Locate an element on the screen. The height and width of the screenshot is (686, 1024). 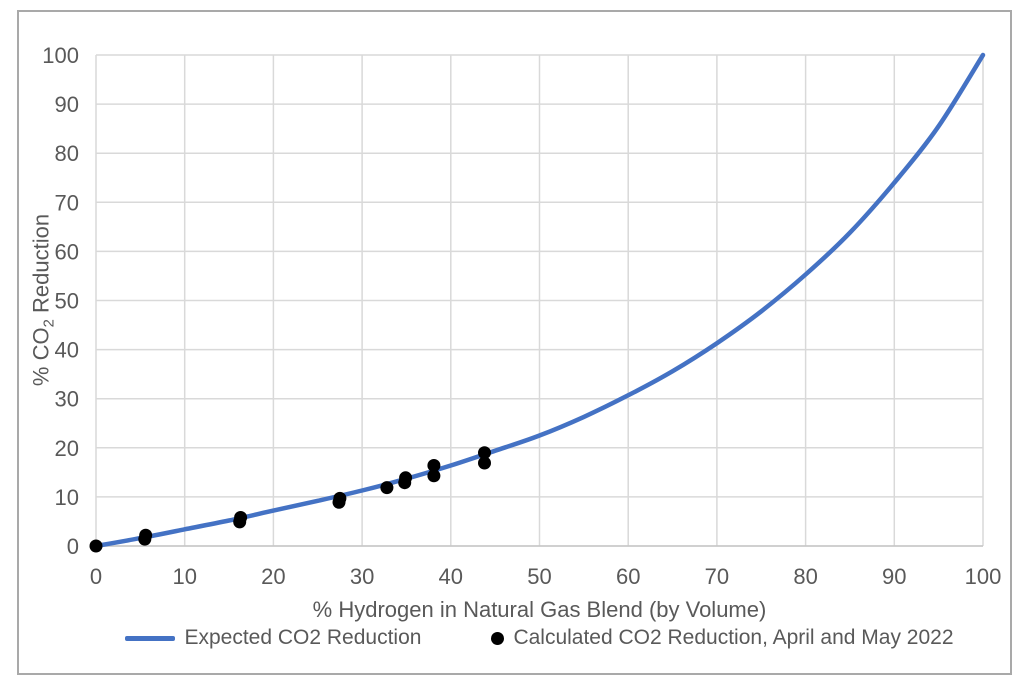
legend-item-expected: Expected CO2 Reduction is located at coordinates (273, 638).